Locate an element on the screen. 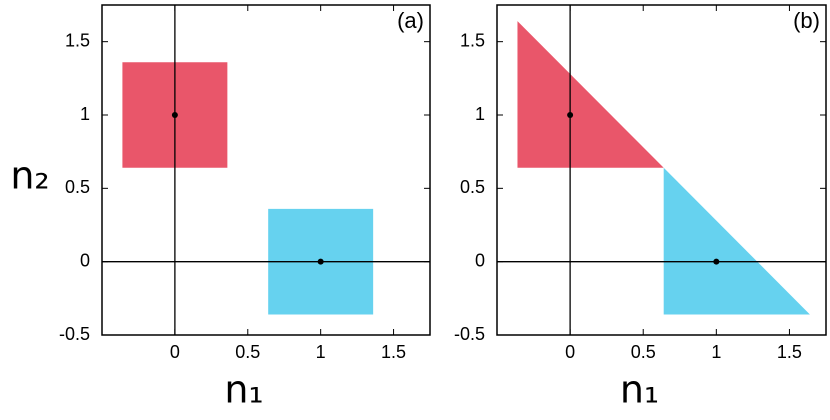 This screenshot has height=420, width=830. y-axis-label: n₂ is located at coordinates (29, 176).